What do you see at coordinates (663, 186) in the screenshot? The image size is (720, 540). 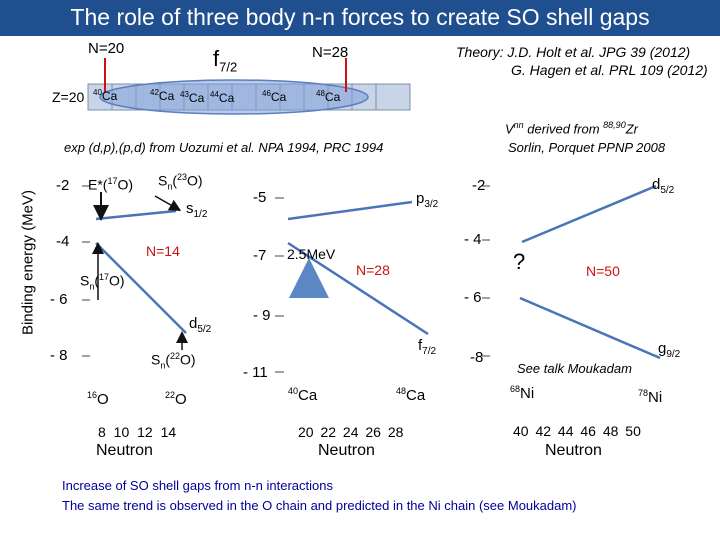 I see `panel3-d52-label: d5/2` at bounding box center [663, 186].